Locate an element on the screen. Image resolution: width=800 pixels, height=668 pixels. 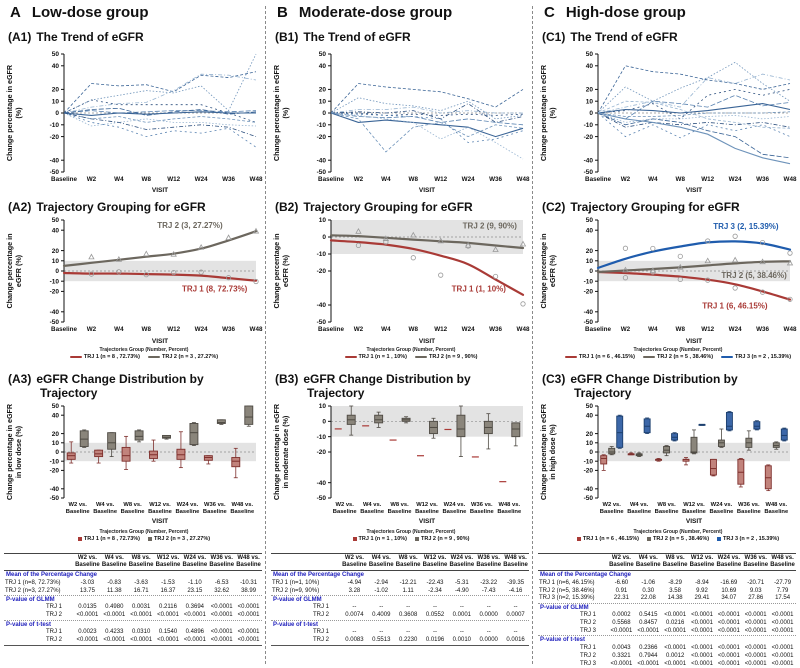
group-title: B Moderate-dose group is located at coordinates (364, 12).